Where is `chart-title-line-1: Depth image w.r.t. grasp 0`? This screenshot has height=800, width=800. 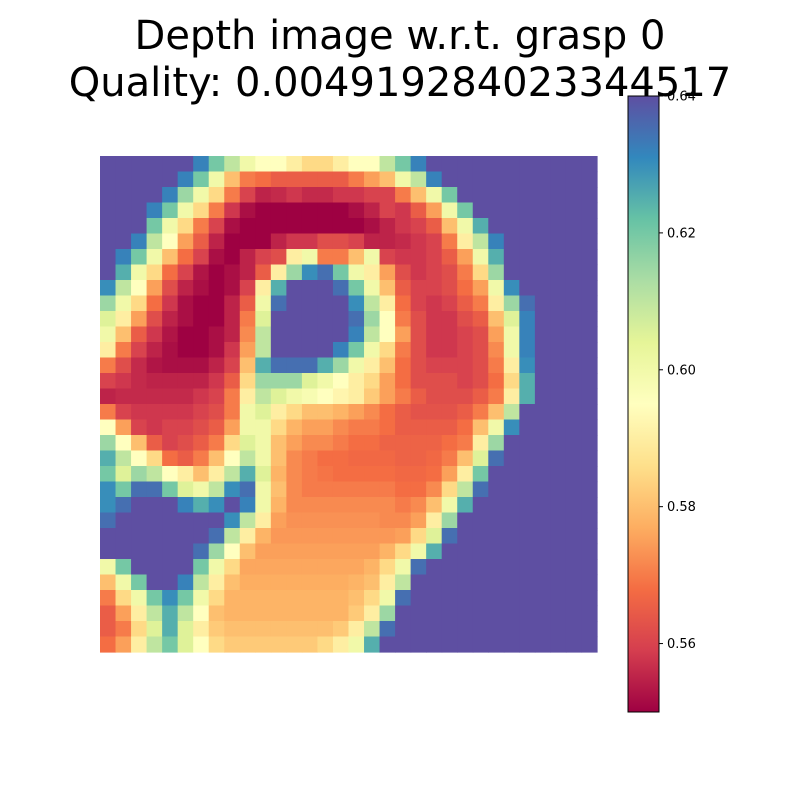 chart-title-line-1: Depth image w.r.t. grasp 0 is located at coordinates (400, 36).